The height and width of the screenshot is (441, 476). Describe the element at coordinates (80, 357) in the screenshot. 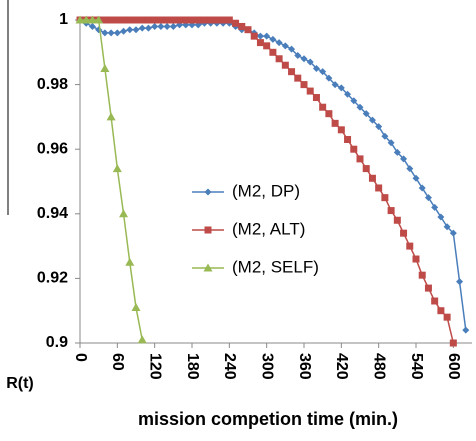

I see `x-tick-label: 0` at that location.